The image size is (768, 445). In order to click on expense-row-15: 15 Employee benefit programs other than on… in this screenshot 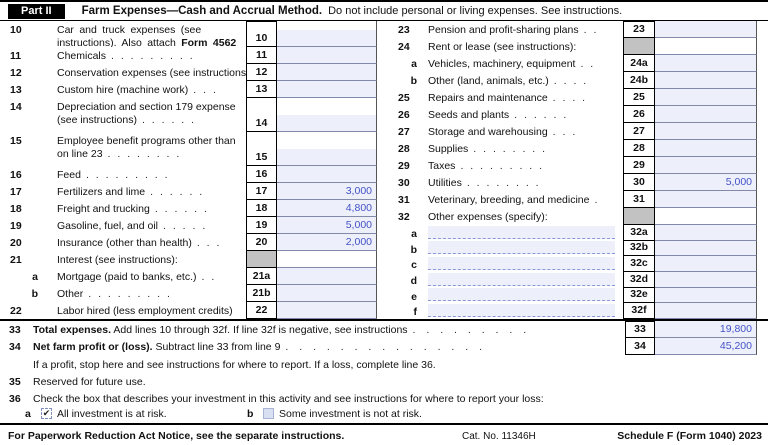, I will do `click(188, 149)`.